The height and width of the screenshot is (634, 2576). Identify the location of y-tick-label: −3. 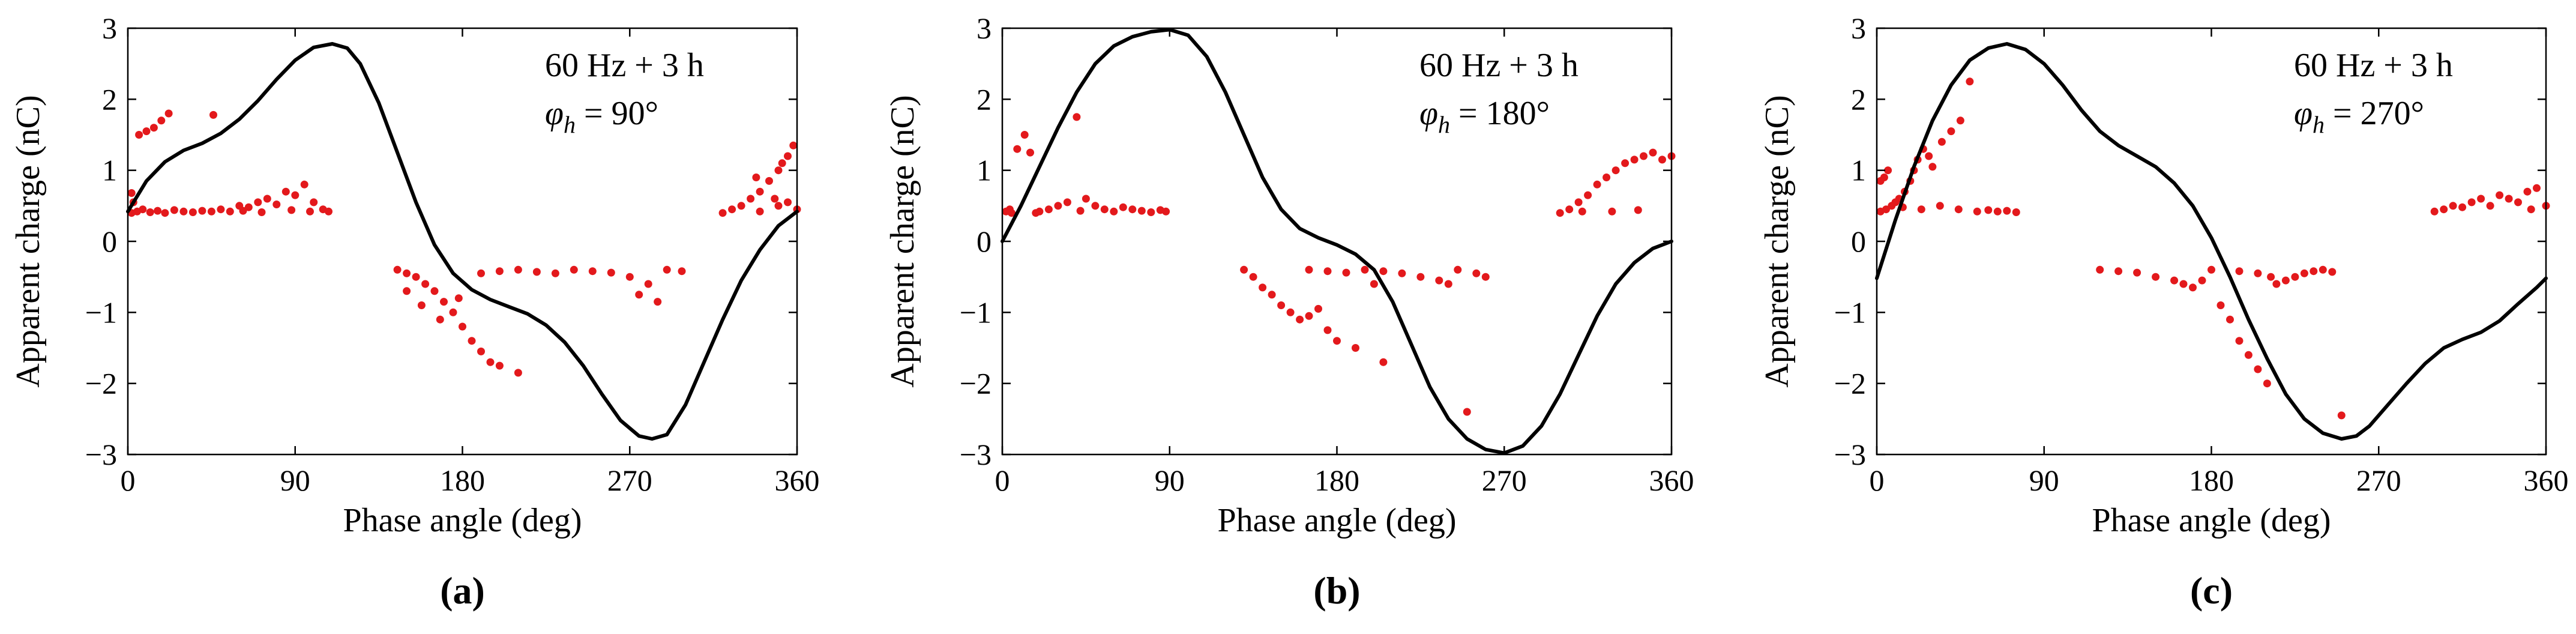
(101, 454).